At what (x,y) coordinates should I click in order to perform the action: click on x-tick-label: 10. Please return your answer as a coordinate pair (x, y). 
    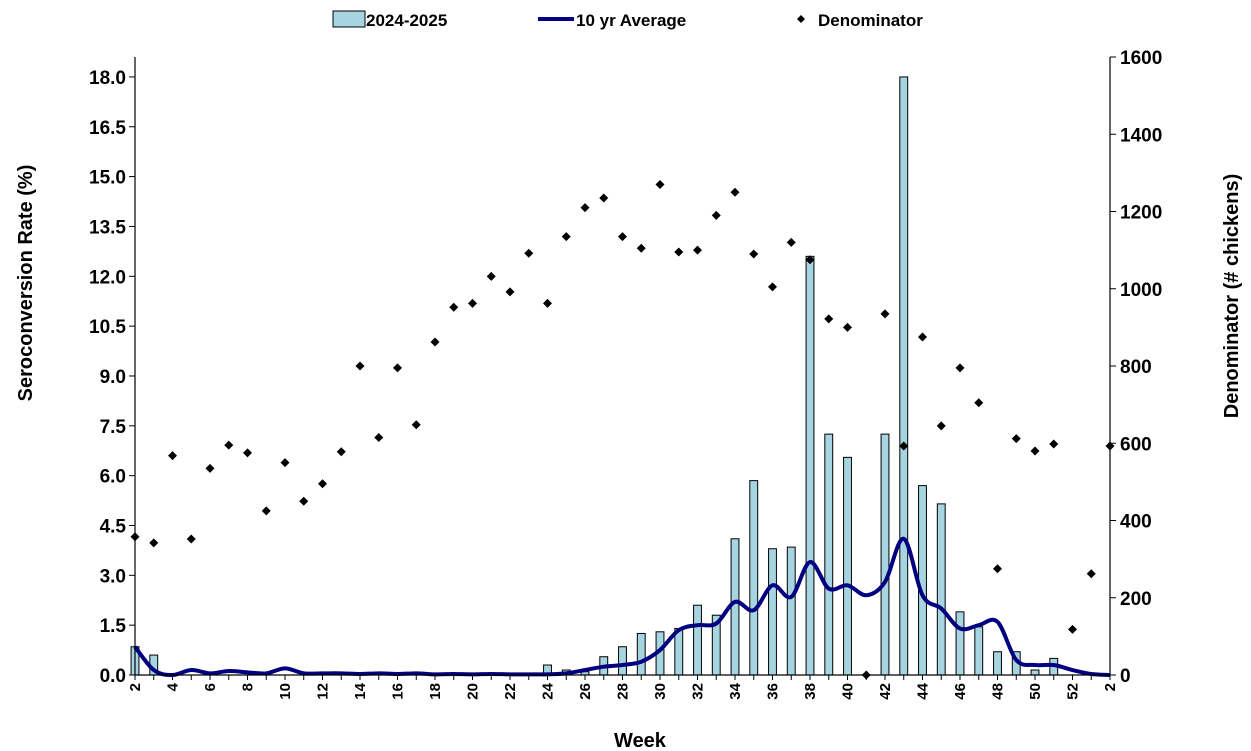
    Looking at the image, I should click on (285, 691).